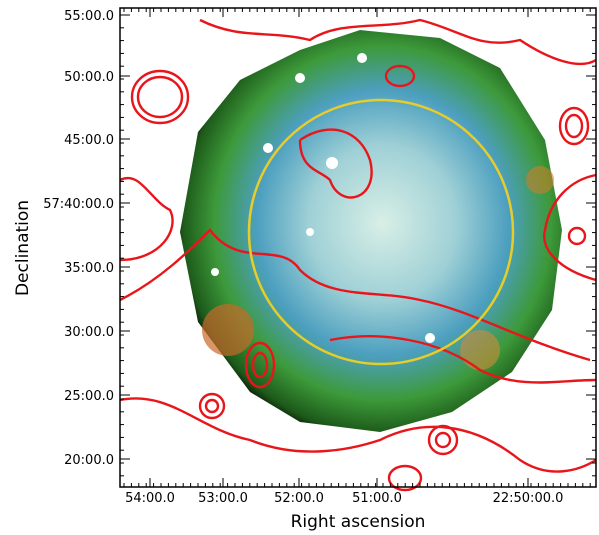  Describe the element at coordinates (89, 140) in the screenshot. I see `y-tick-label: 45:00.0` at that location.